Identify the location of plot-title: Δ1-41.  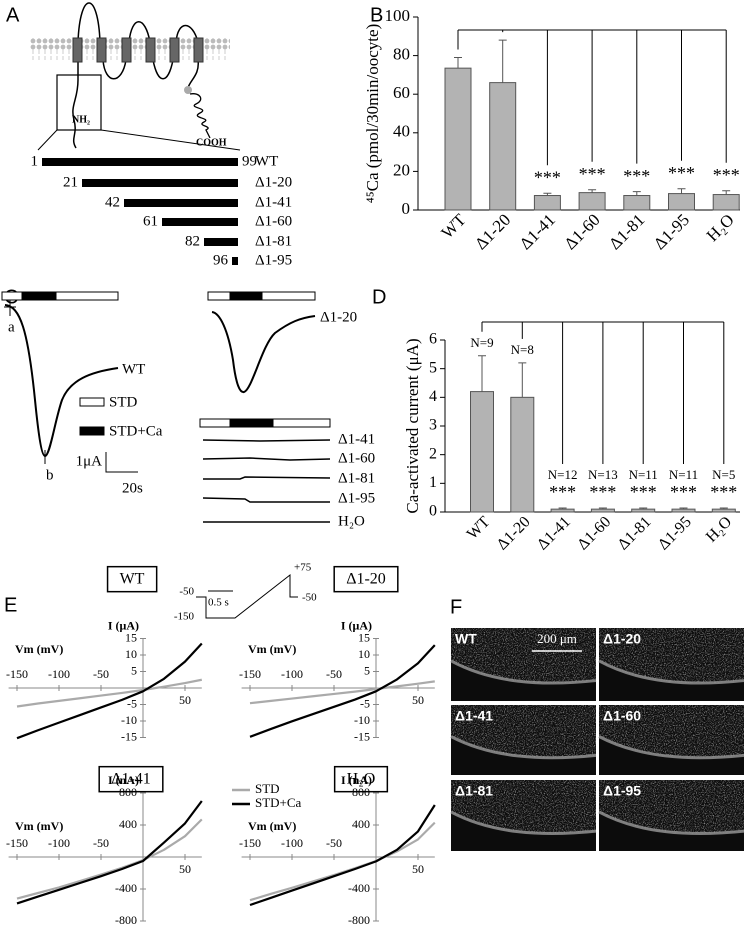
(131, 779).